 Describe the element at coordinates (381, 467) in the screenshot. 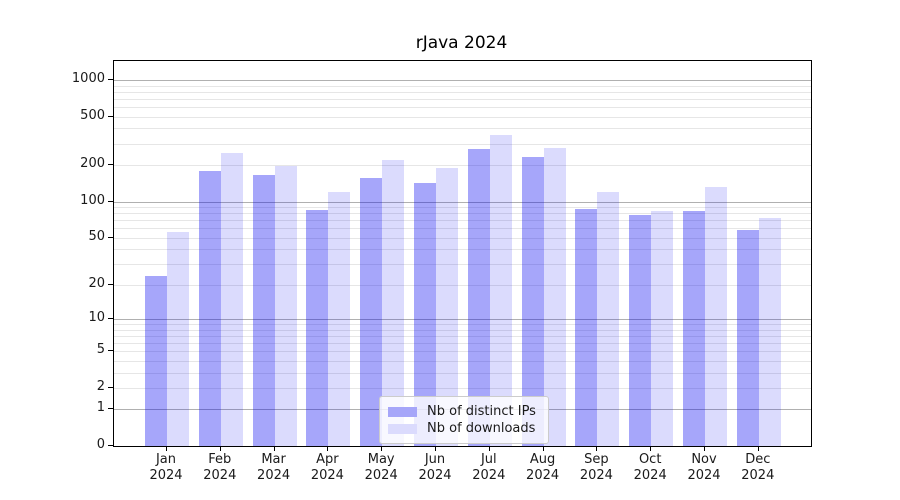

I see `x-tick-label-may: May 2024` at that location.